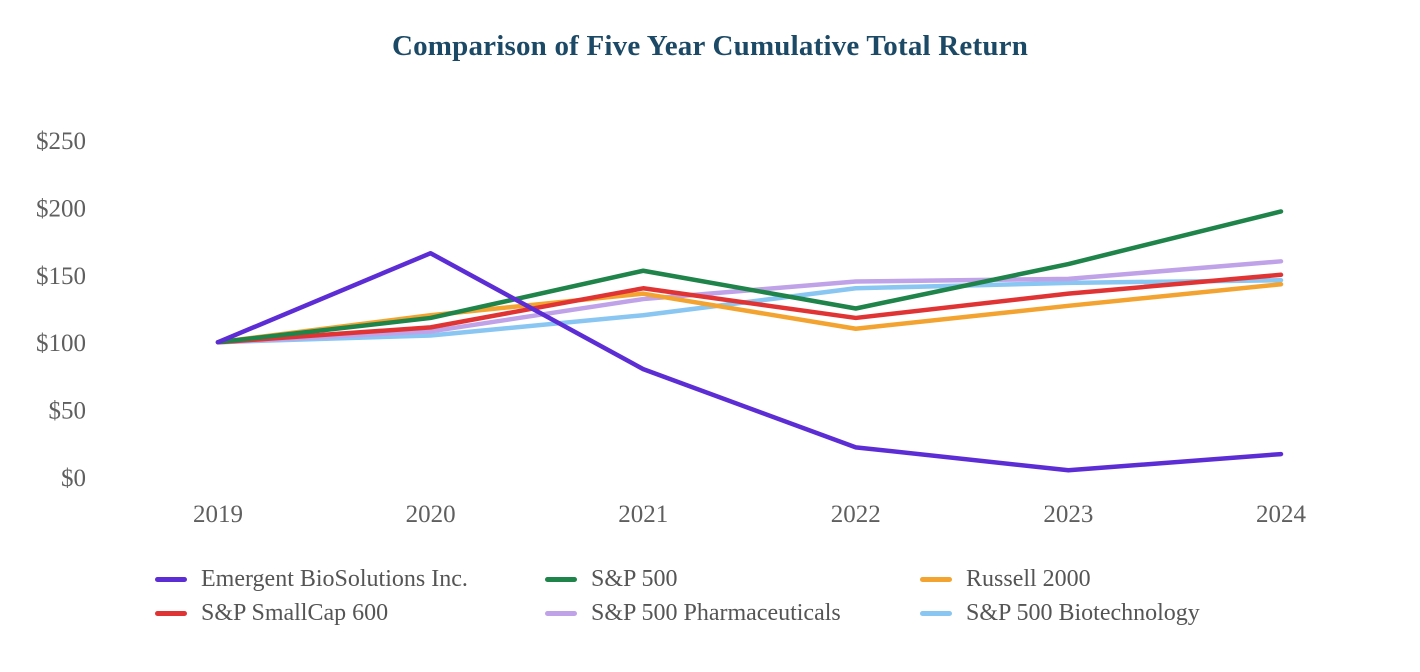 This screenshot has width=1420, height=672. What do you see at coordinates (431, 514) in the screenshot?
I see `x-tick-label: 2020` at bounding box center [431, 514].